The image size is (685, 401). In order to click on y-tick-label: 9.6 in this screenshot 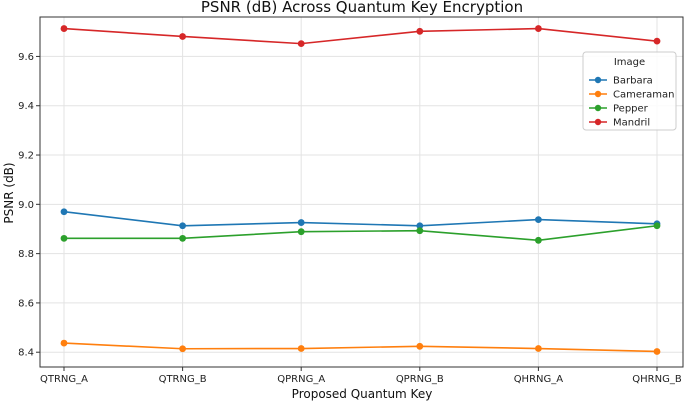, I will do `click(26, 57)`.